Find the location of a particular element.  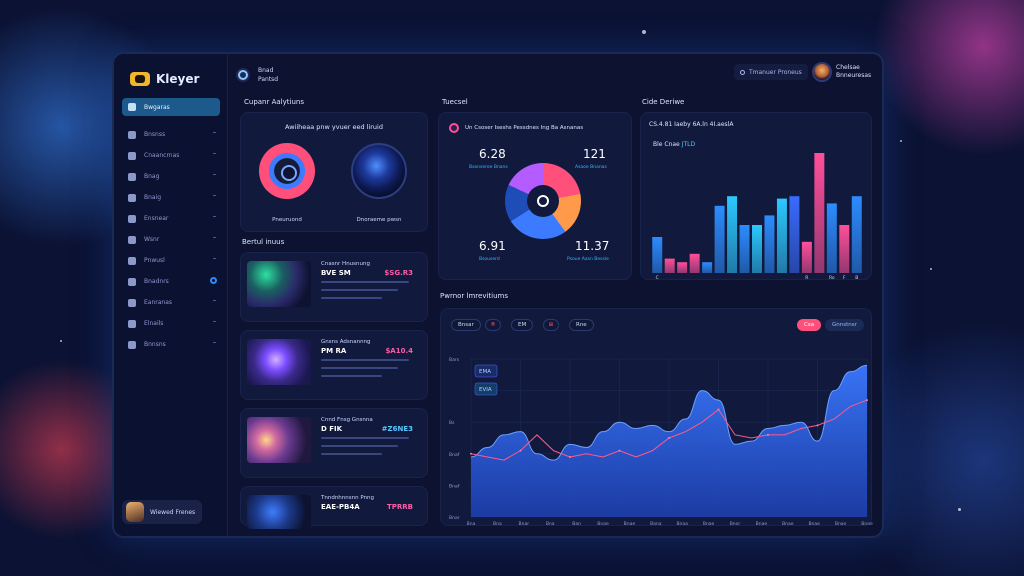

user-avatar is located at coordinates (822, 72).